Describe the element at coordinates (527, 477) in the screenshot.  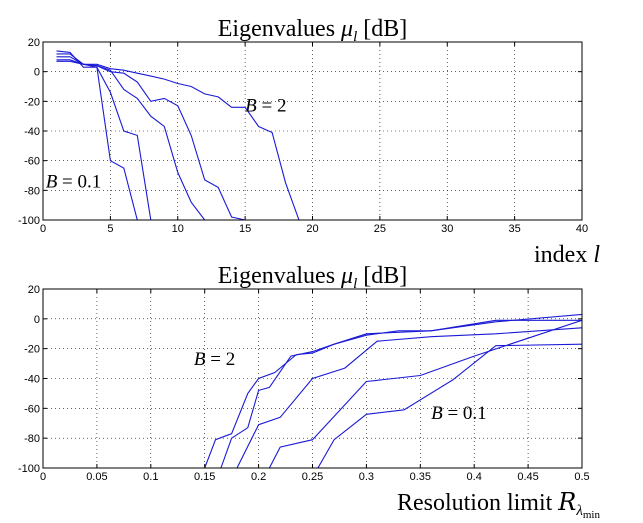
I see `x-tick-label: 0.45` at that location.